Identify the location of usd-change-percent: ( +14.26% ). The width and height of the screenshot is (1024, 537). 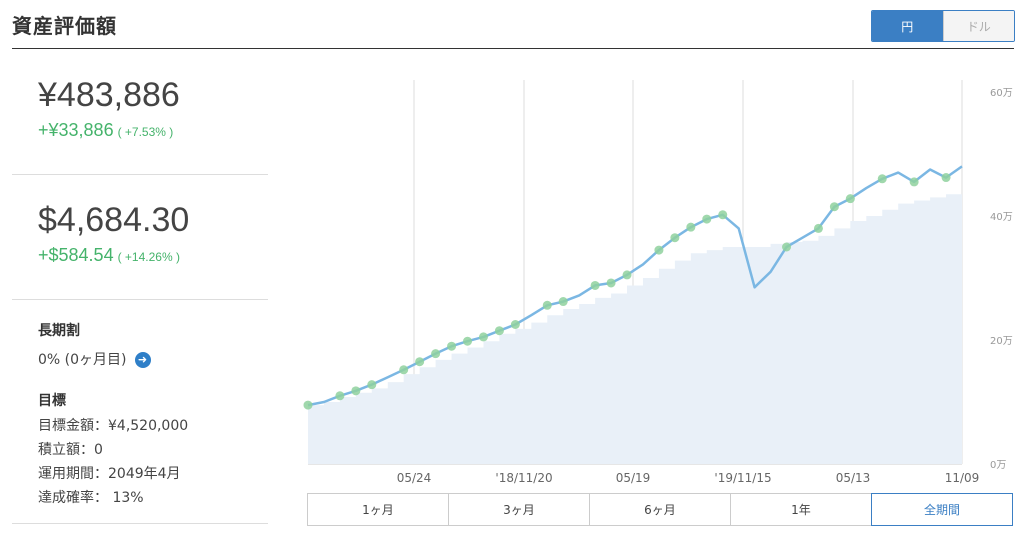
(148, 257).